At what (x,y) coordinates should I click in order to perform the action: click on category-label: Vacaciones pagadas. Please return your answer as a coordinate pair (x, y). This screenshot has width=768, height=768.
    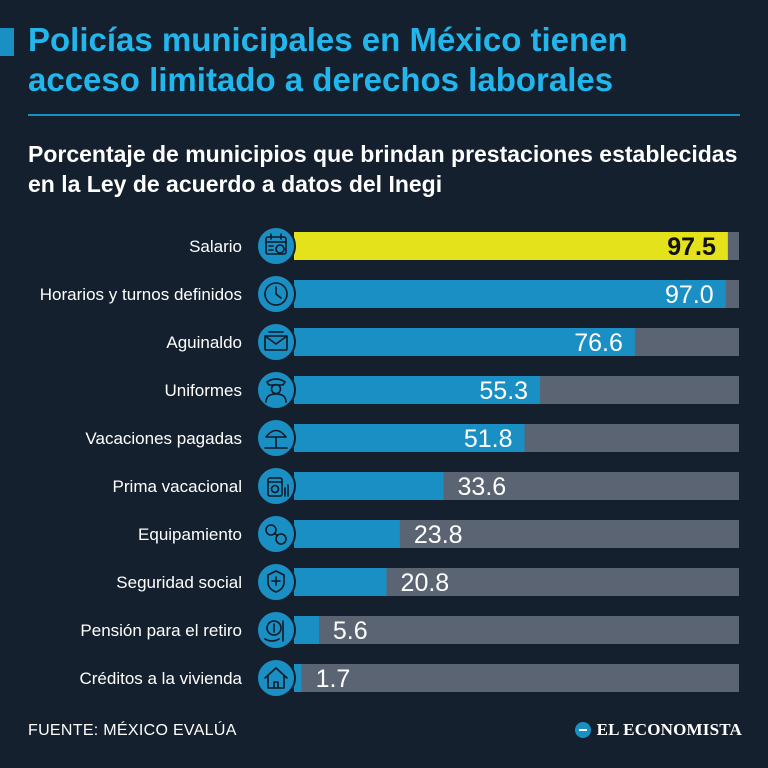
    Looking at the image, I should click on (163, 438).